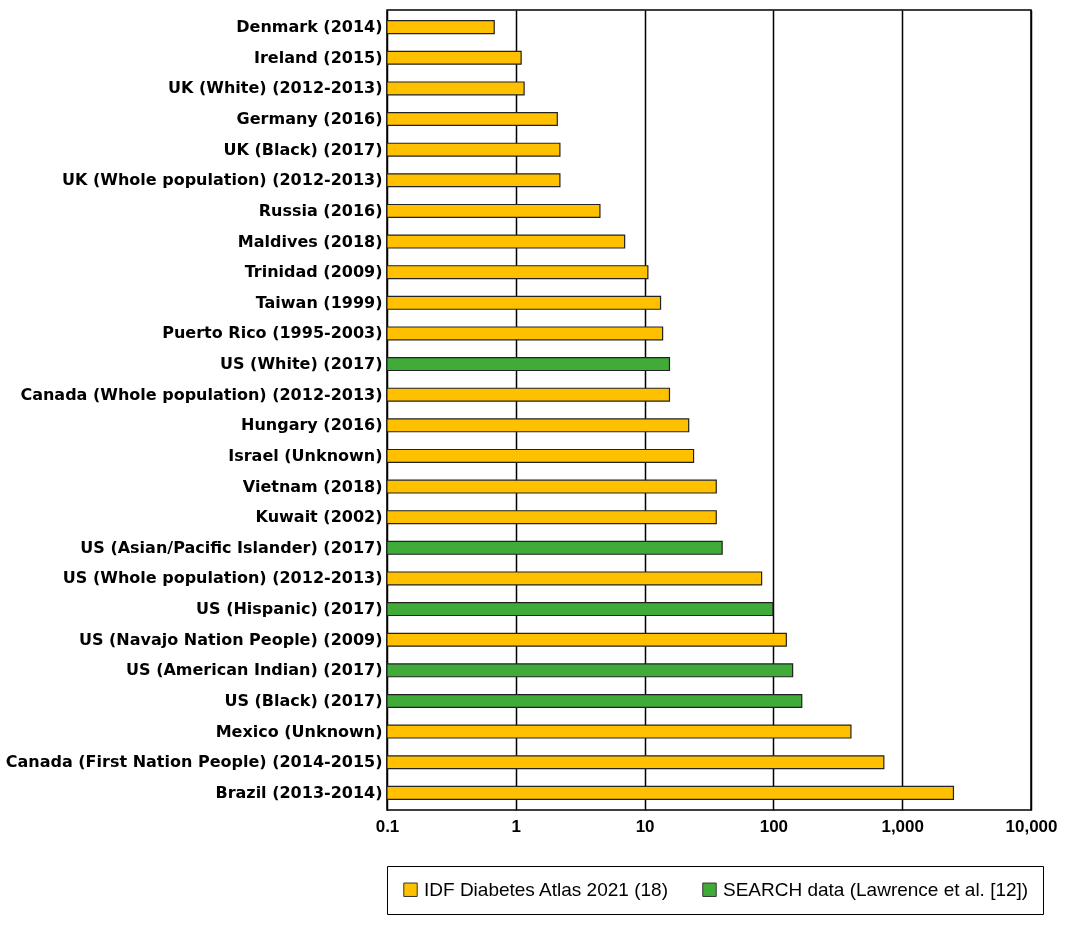 The image size is (1069, 926). Describe the element at coordinates (299, 731) in the screenshot. I see `y-tick-label: Mexico (Unknown)` at that location.